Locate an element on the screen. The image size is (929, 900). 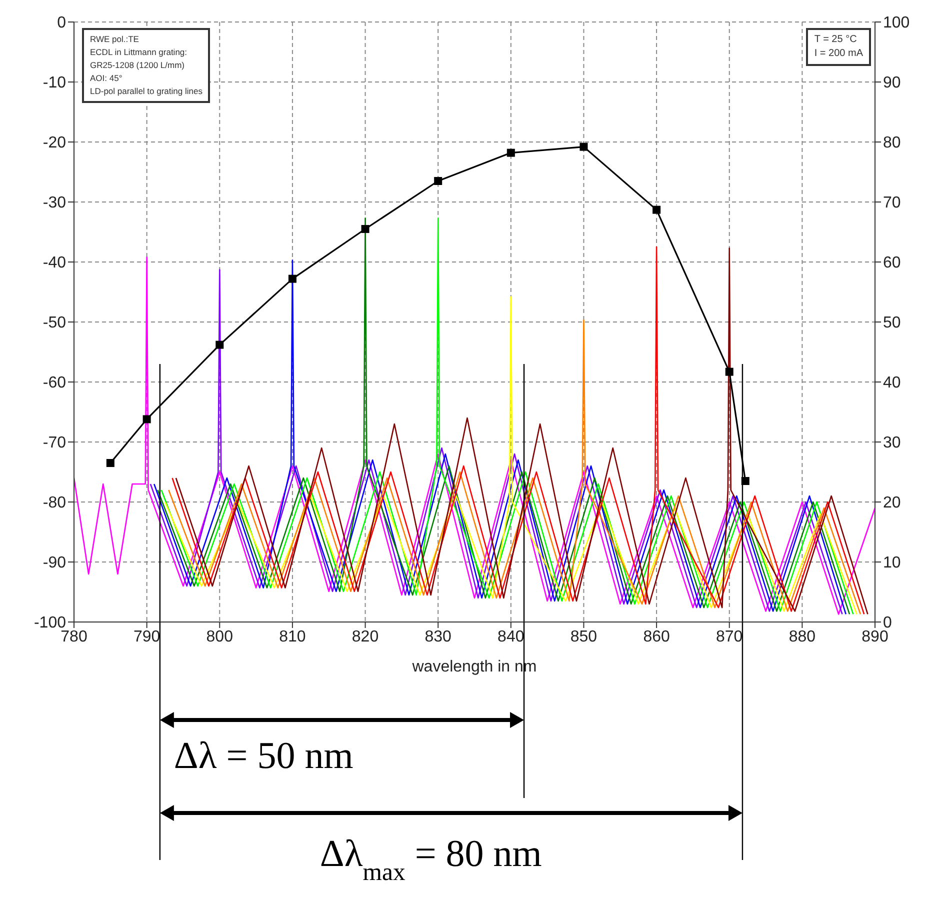
y2-tick-label: 40 is located at coordinates (892, 383).